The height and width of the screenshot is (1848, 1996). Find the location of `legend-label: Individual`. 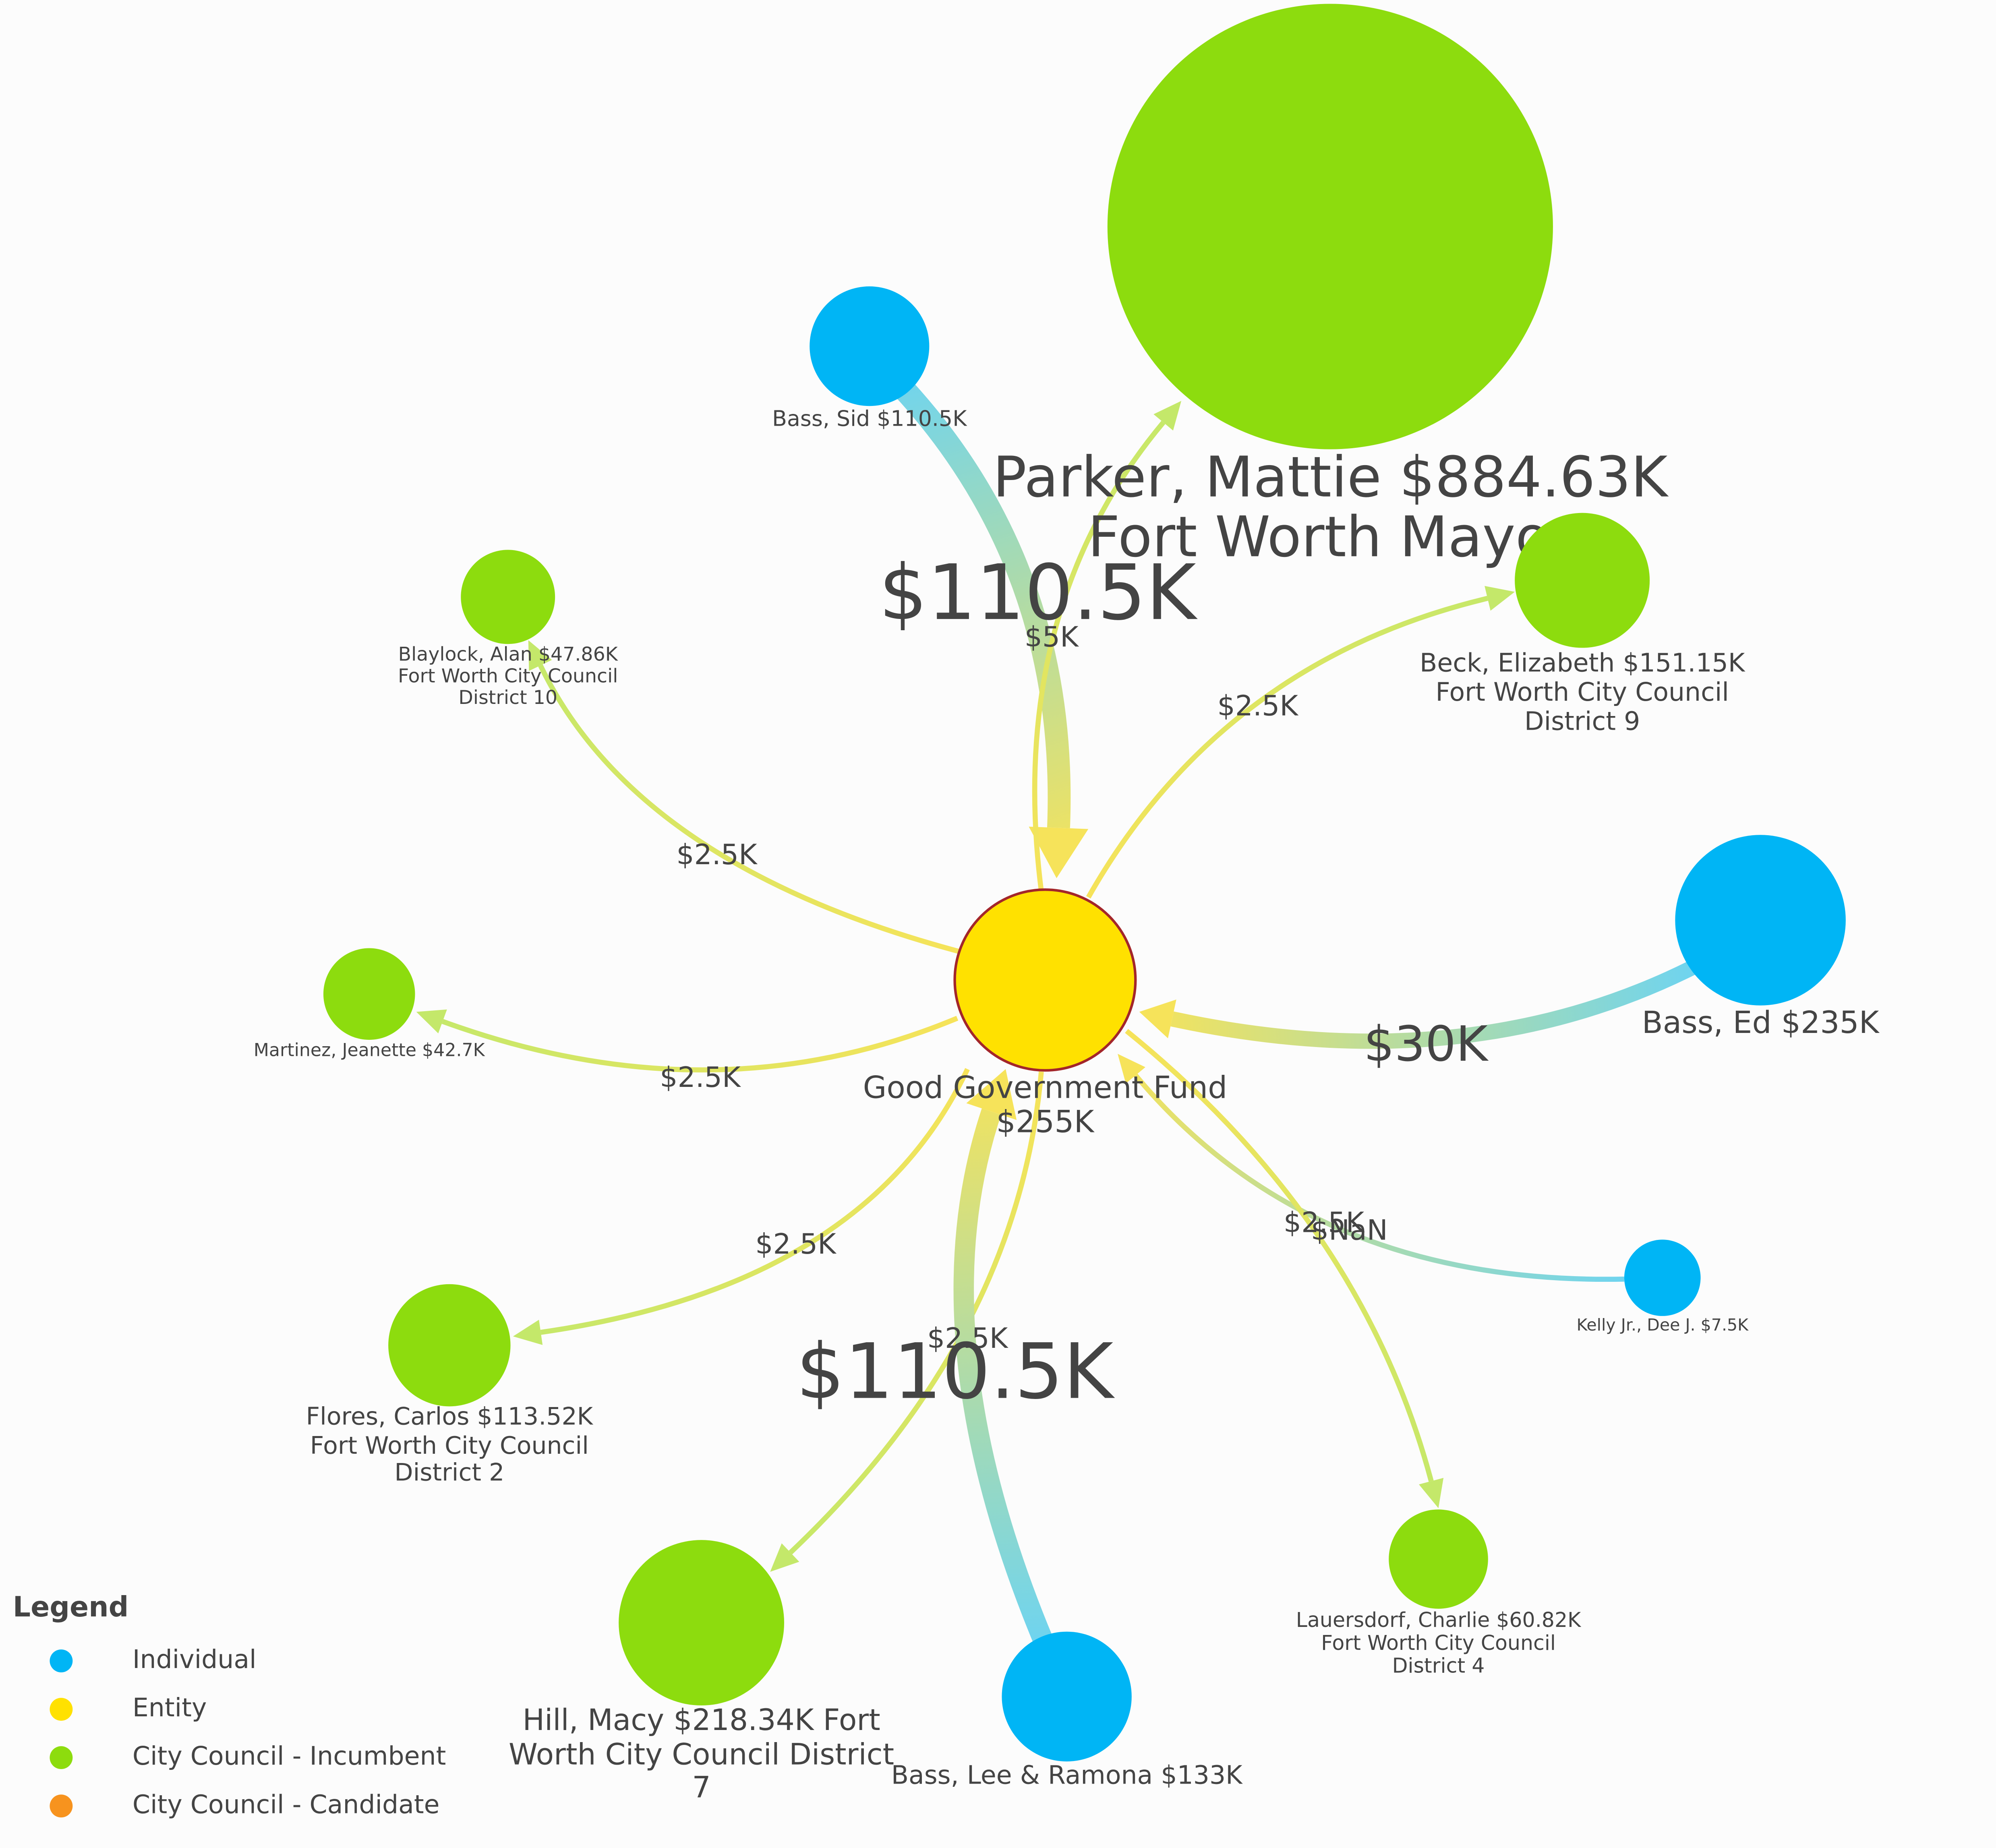

legend-label: Individual is located at coordinates (195, 1659).